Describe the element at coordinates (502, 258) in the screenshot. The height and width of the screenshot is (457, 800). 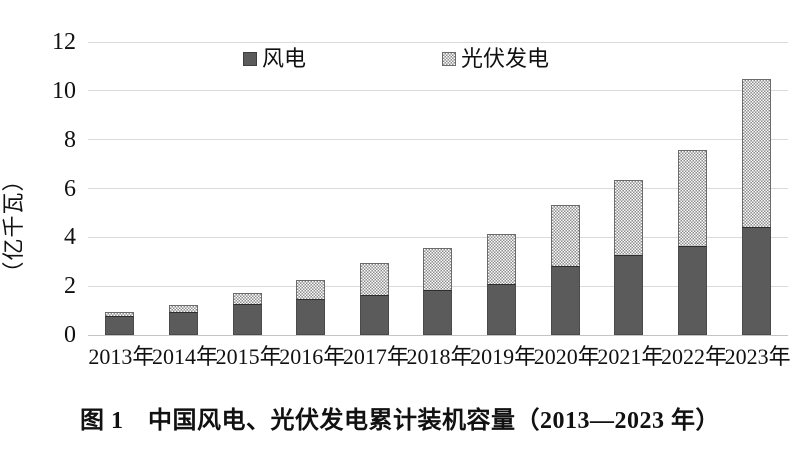
I see `bar-segment-solar-2019年` at that location.